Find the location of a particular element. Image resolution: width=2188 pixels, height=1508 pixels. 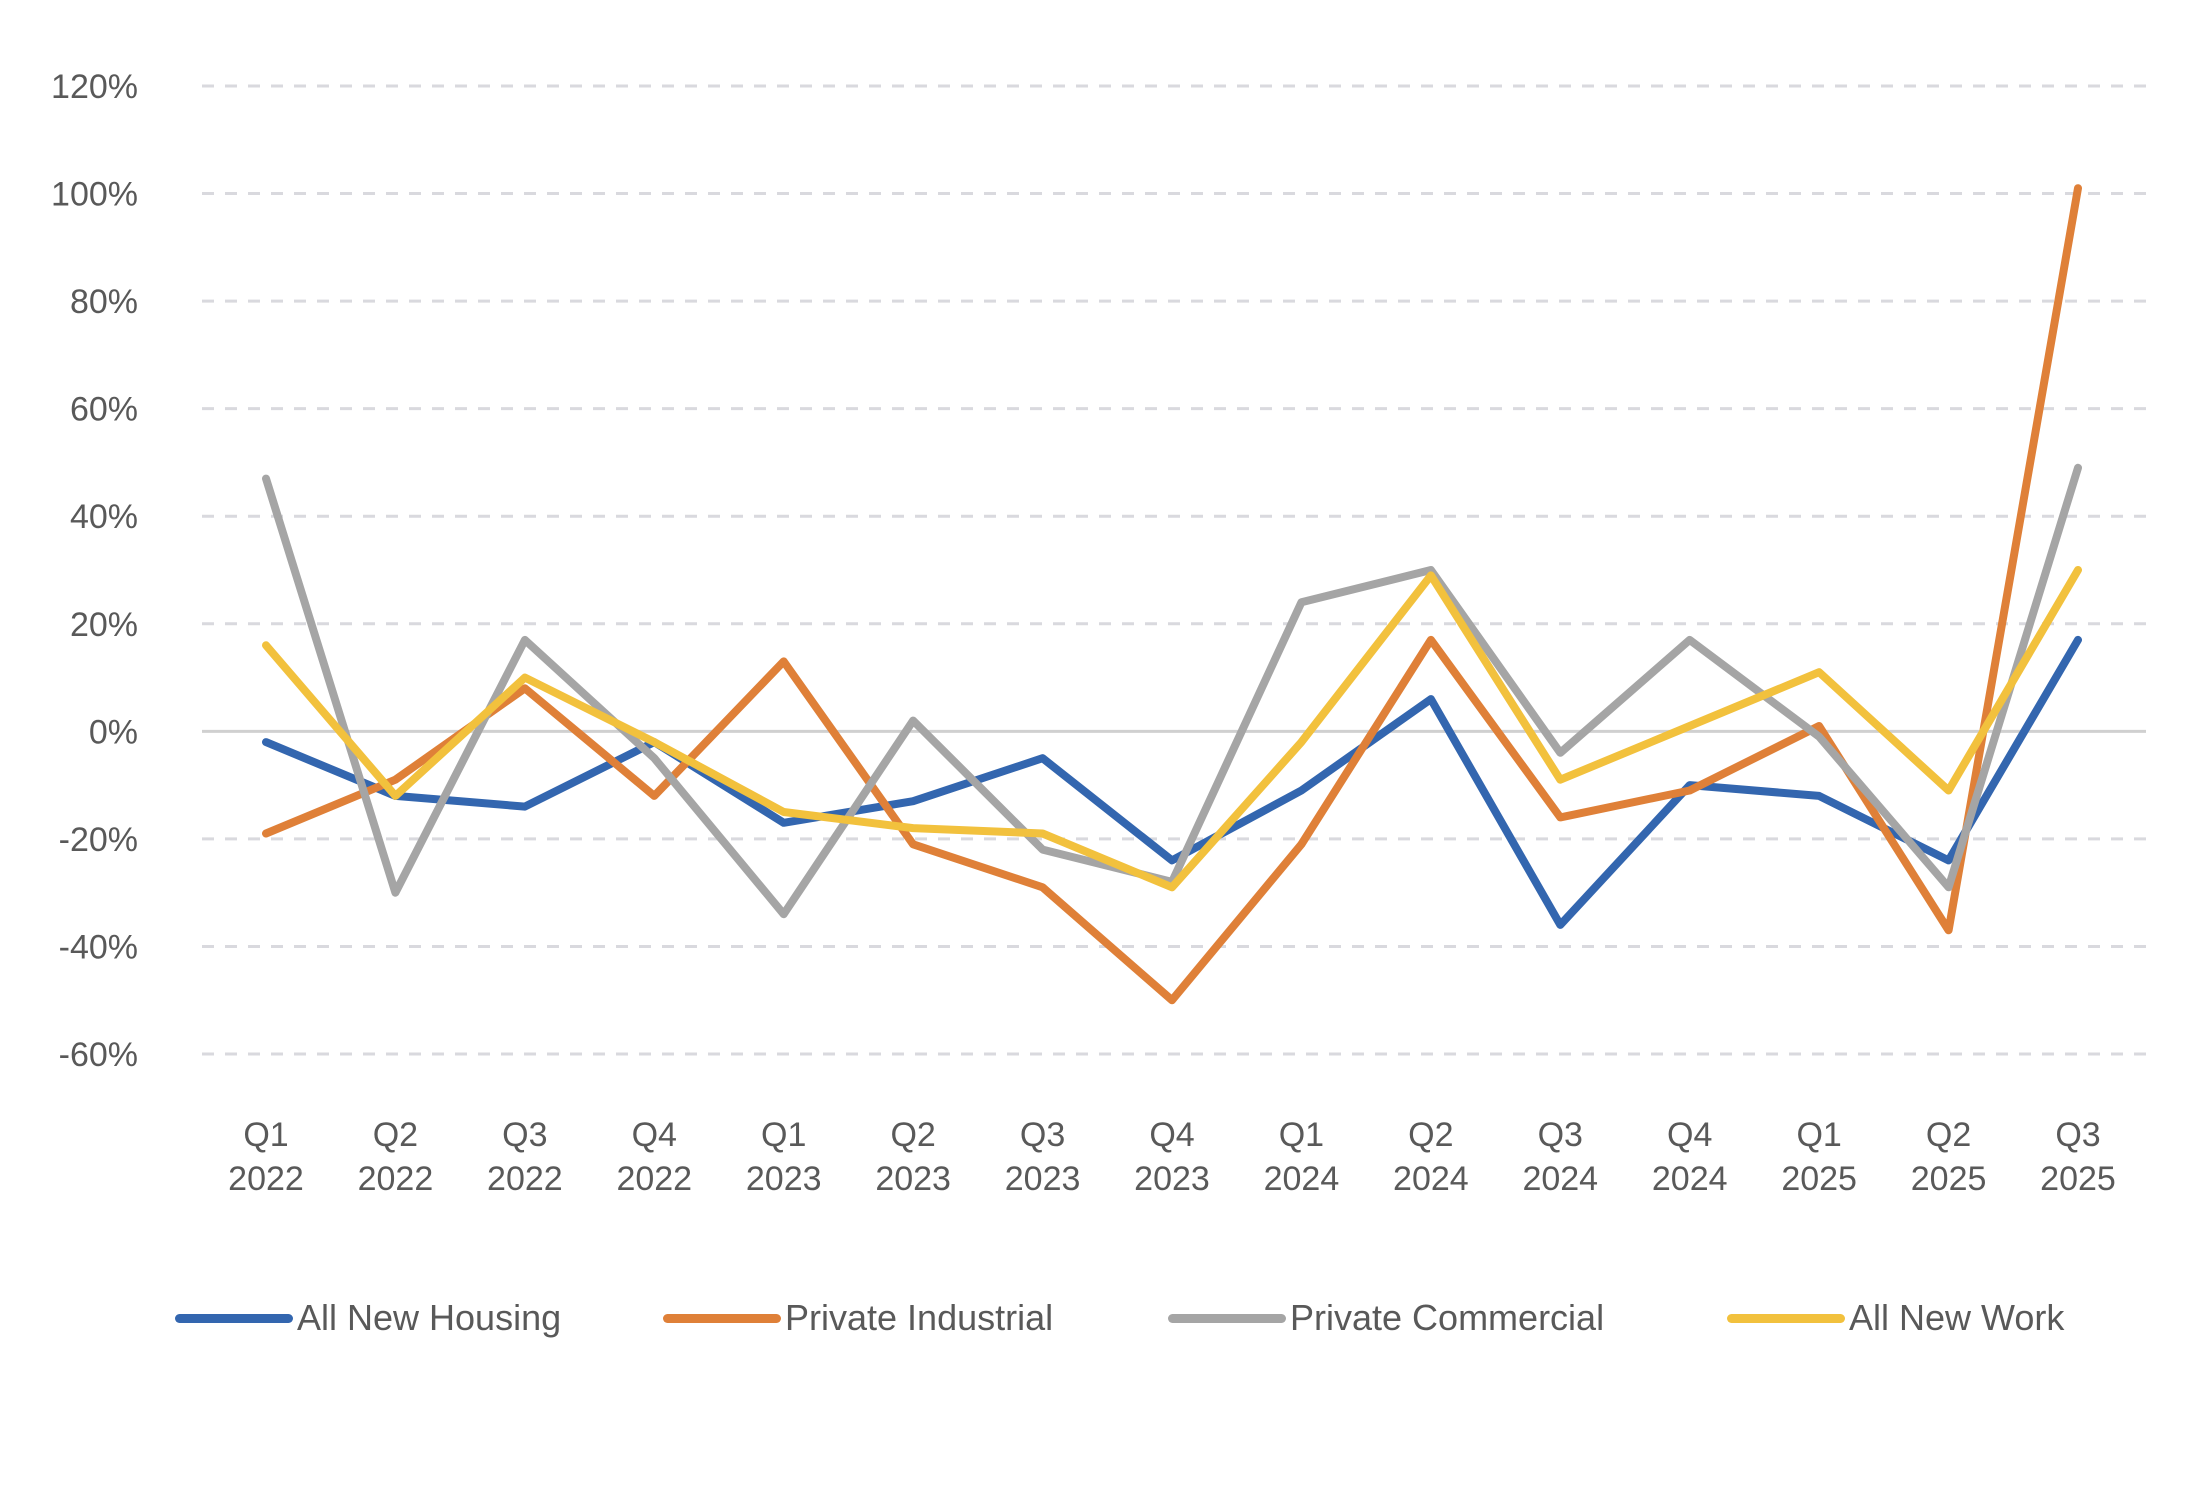

legend-label: All New Work is located at coordinates (1957, 1317).